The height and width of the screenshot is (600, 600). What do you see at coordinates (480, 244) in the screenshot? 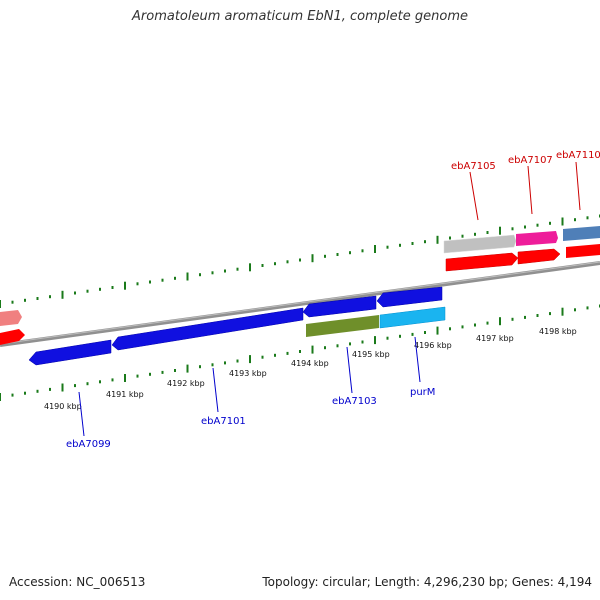
I see `feature-ebA7105` at bounding box center [480, 244].